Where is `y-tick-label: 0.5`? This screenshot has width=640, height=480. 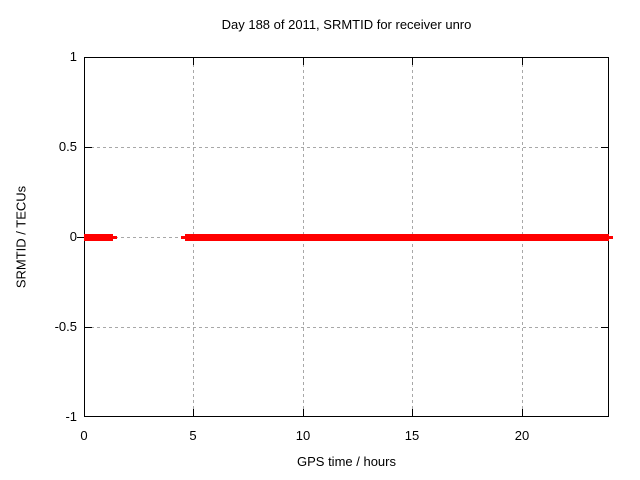 y-tick-label: 0.5 is located at coordinates (67, 146).